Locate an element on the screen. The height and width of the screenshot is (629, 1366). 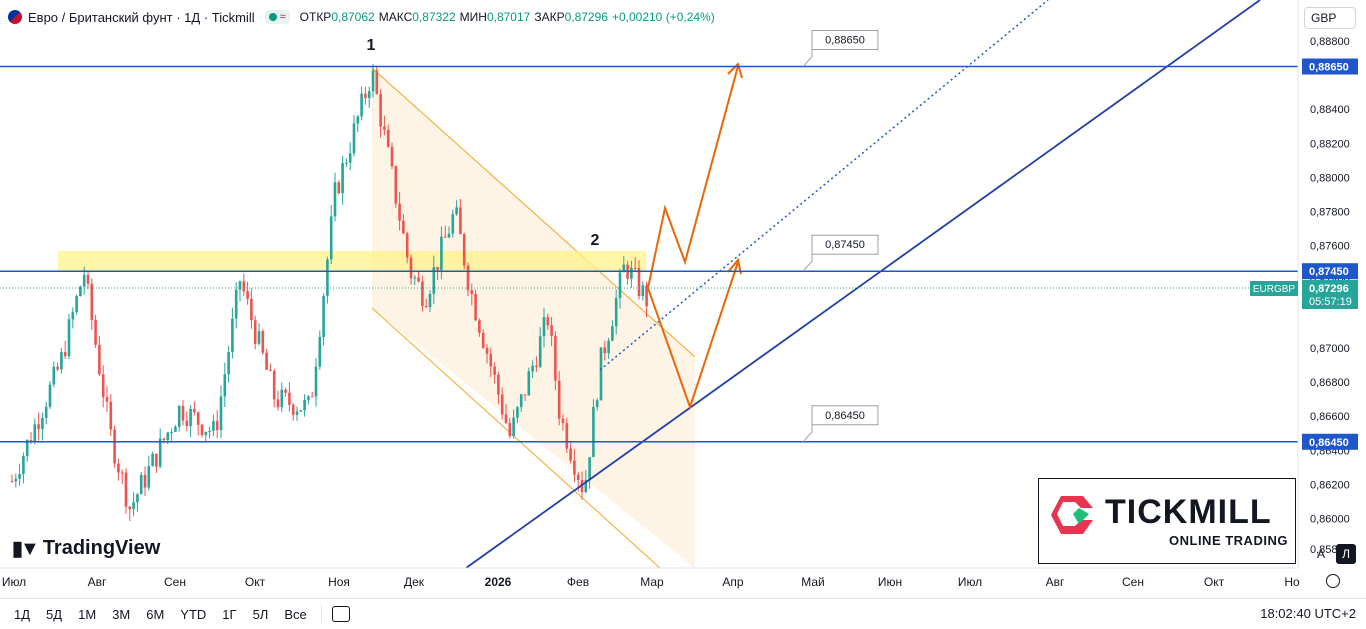
arrow-head-upper is located at coordinates (735, 70).